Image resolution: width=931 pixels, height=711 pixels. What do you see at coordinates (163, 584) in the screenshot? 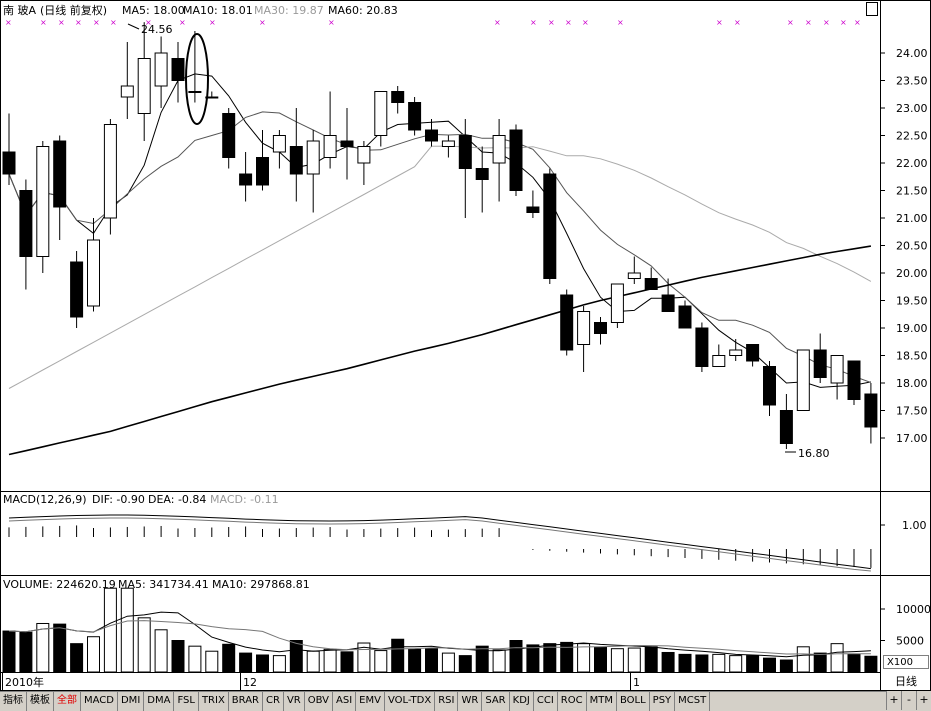
I see `volume-ma5: MA5: 341734.41` at bounding box center [163, 584].